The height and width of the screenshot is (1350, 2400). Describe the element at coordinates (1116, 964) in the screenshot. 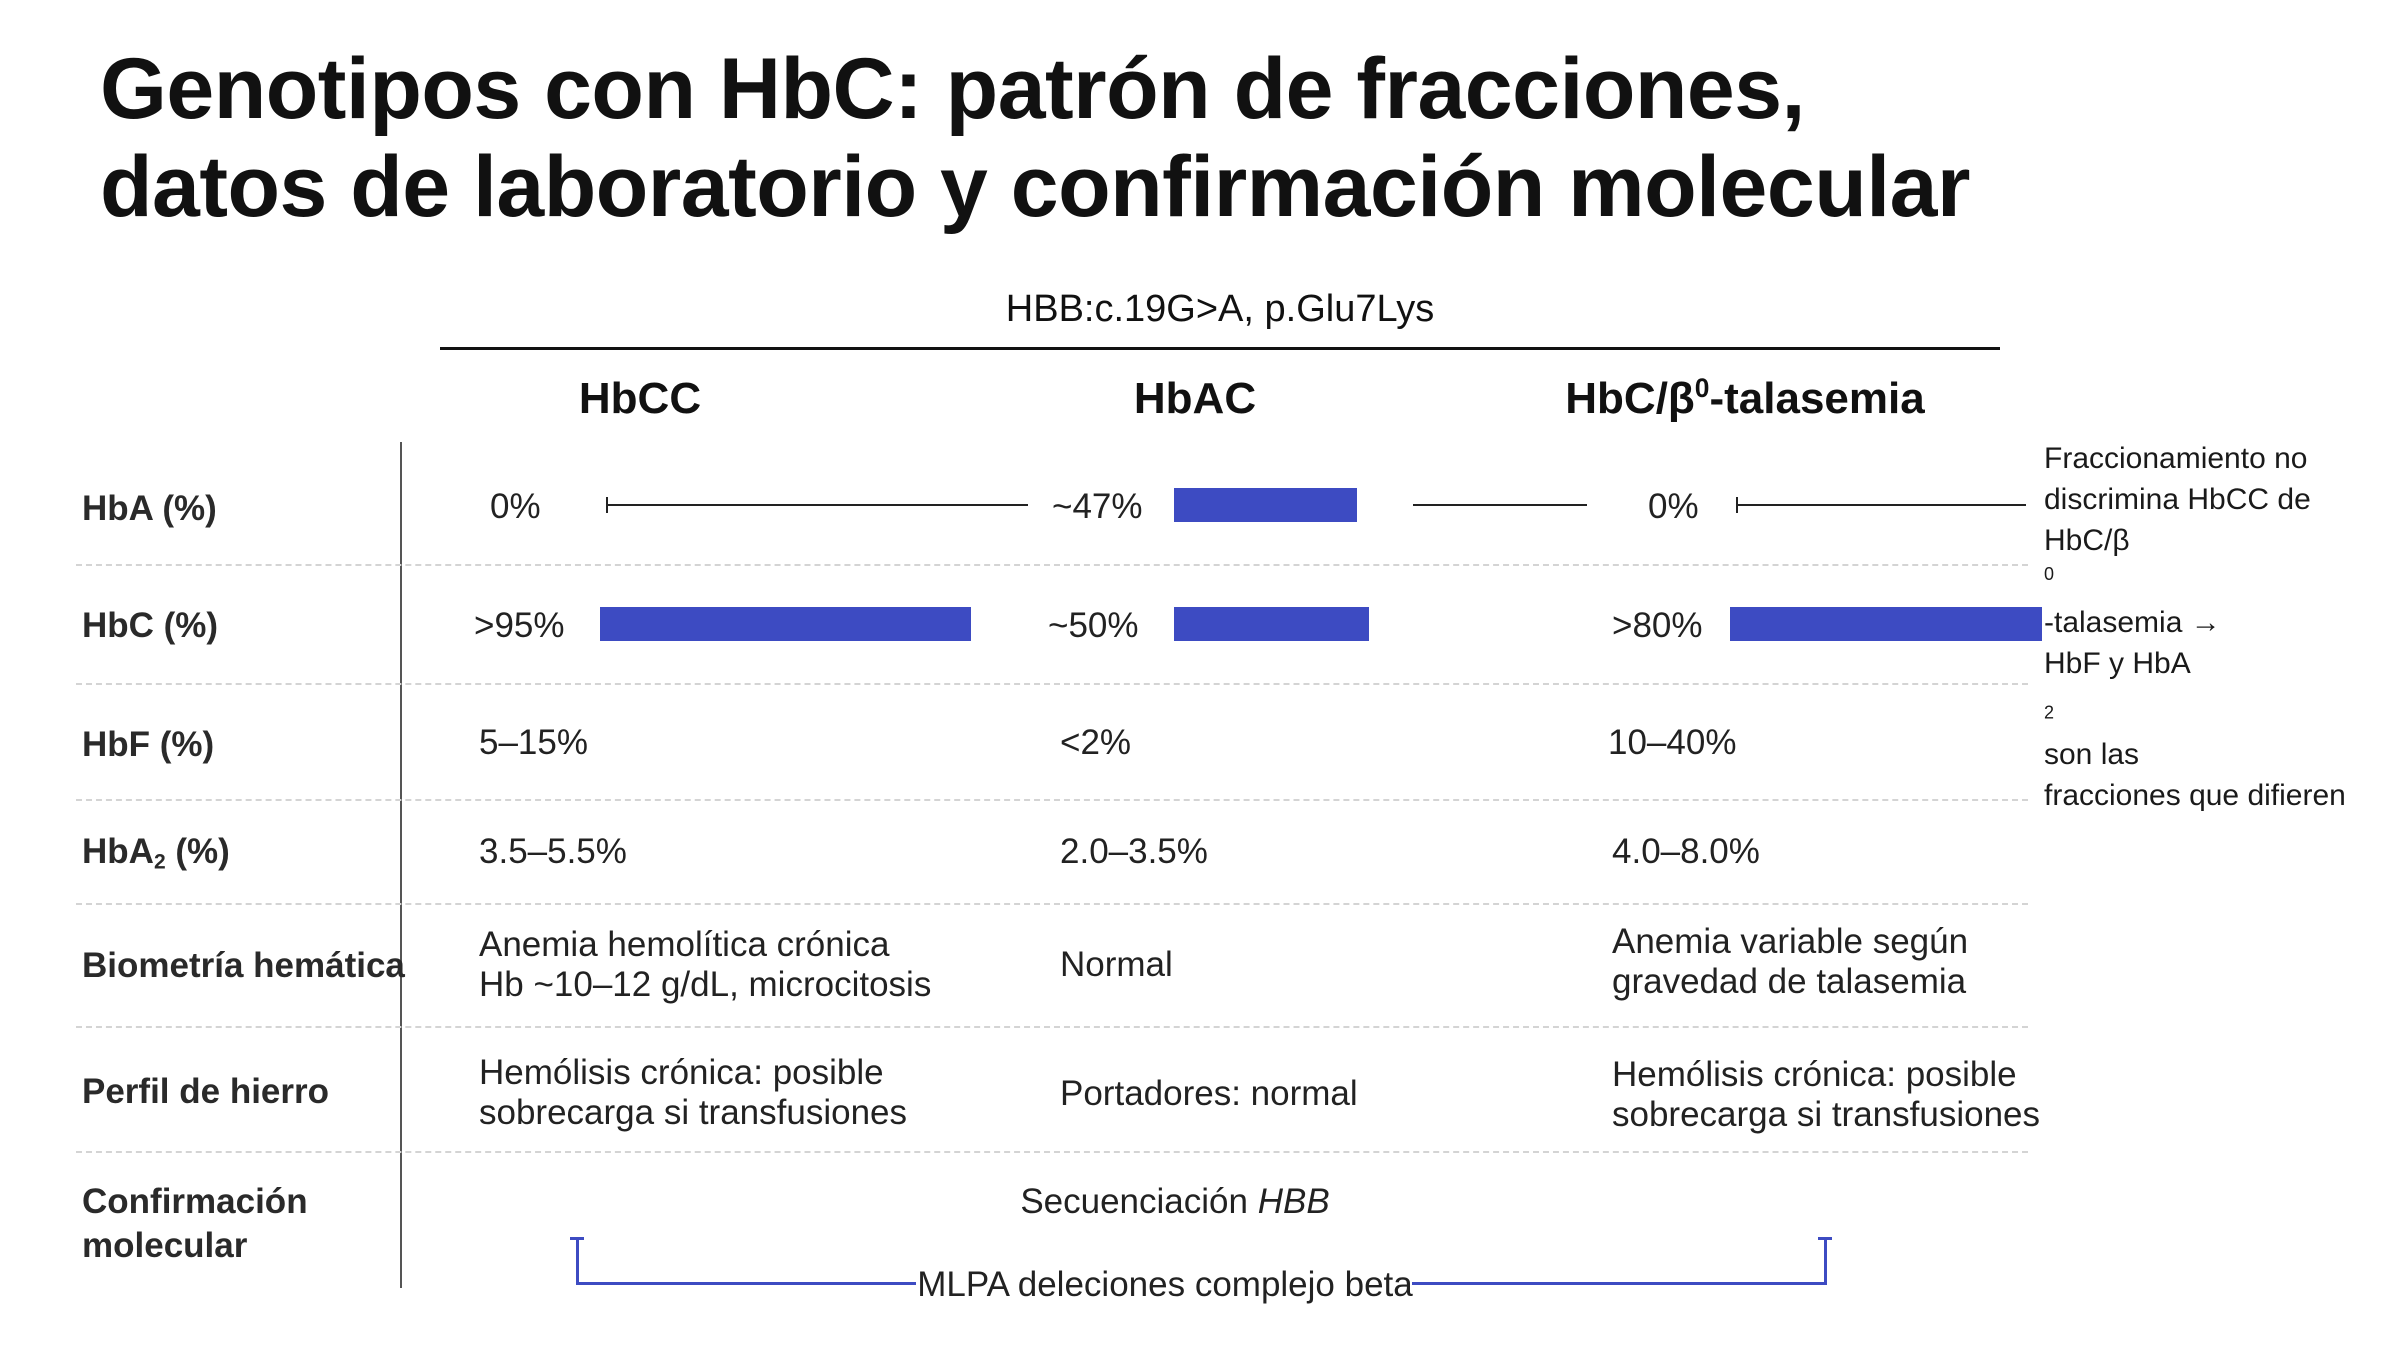

I see `biometria-value-hbac: Normal` at that location.